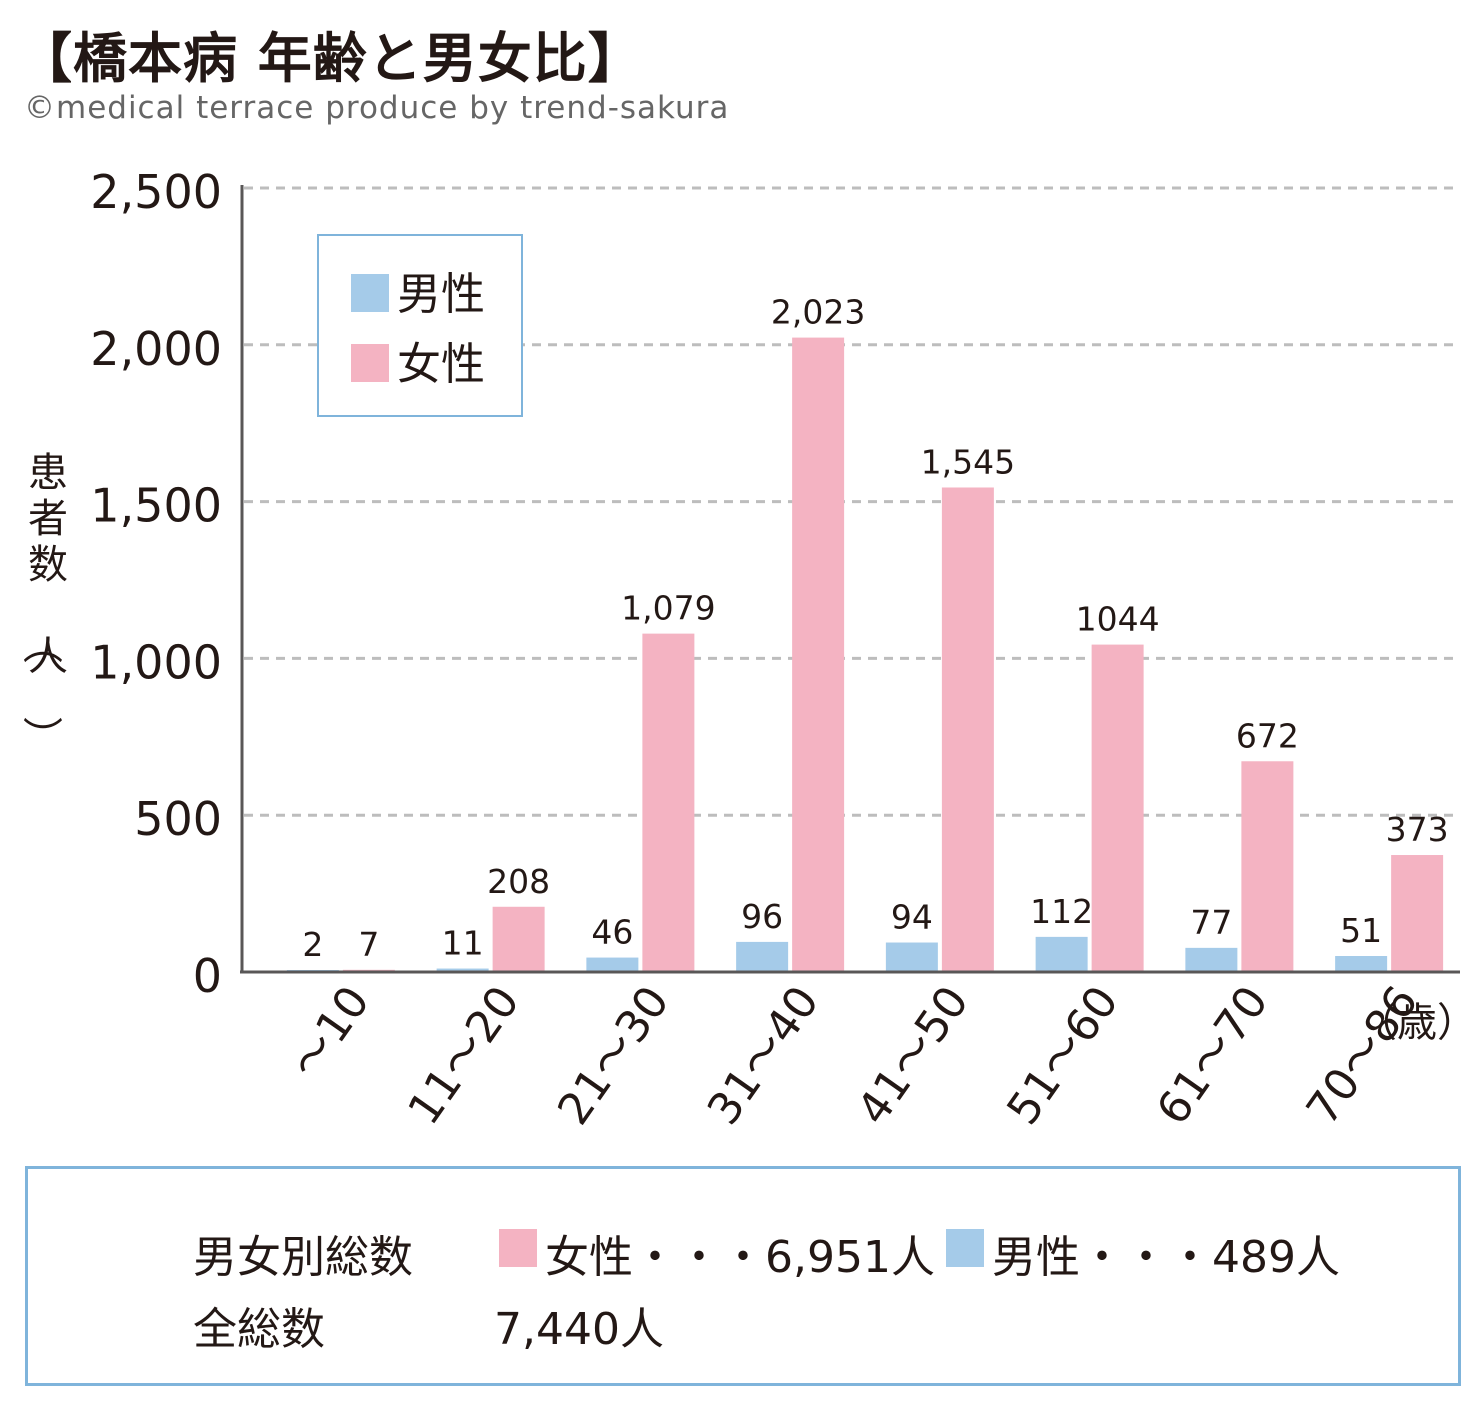 This screenshot has width=1479, height=1412. I want to click on x-tick-labels: ～10 11～20 21～30 31～40 41～50 51～60 61～70 70～86, so click(854, 1055).